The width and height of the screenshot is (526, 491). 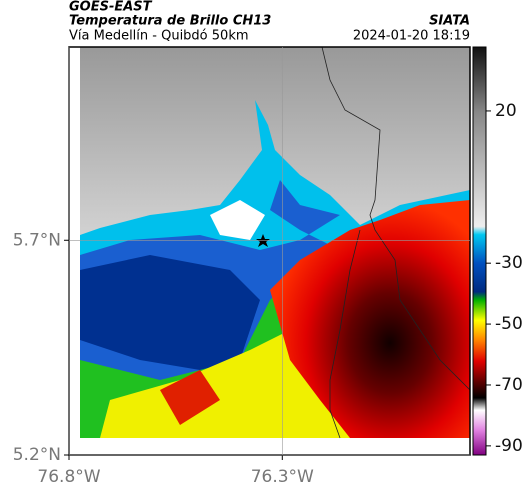 What do you see at coordinates (509, 385) in the screenshot?
I see `colorbar-tick-label: -70` at bounding box center [509, 385].